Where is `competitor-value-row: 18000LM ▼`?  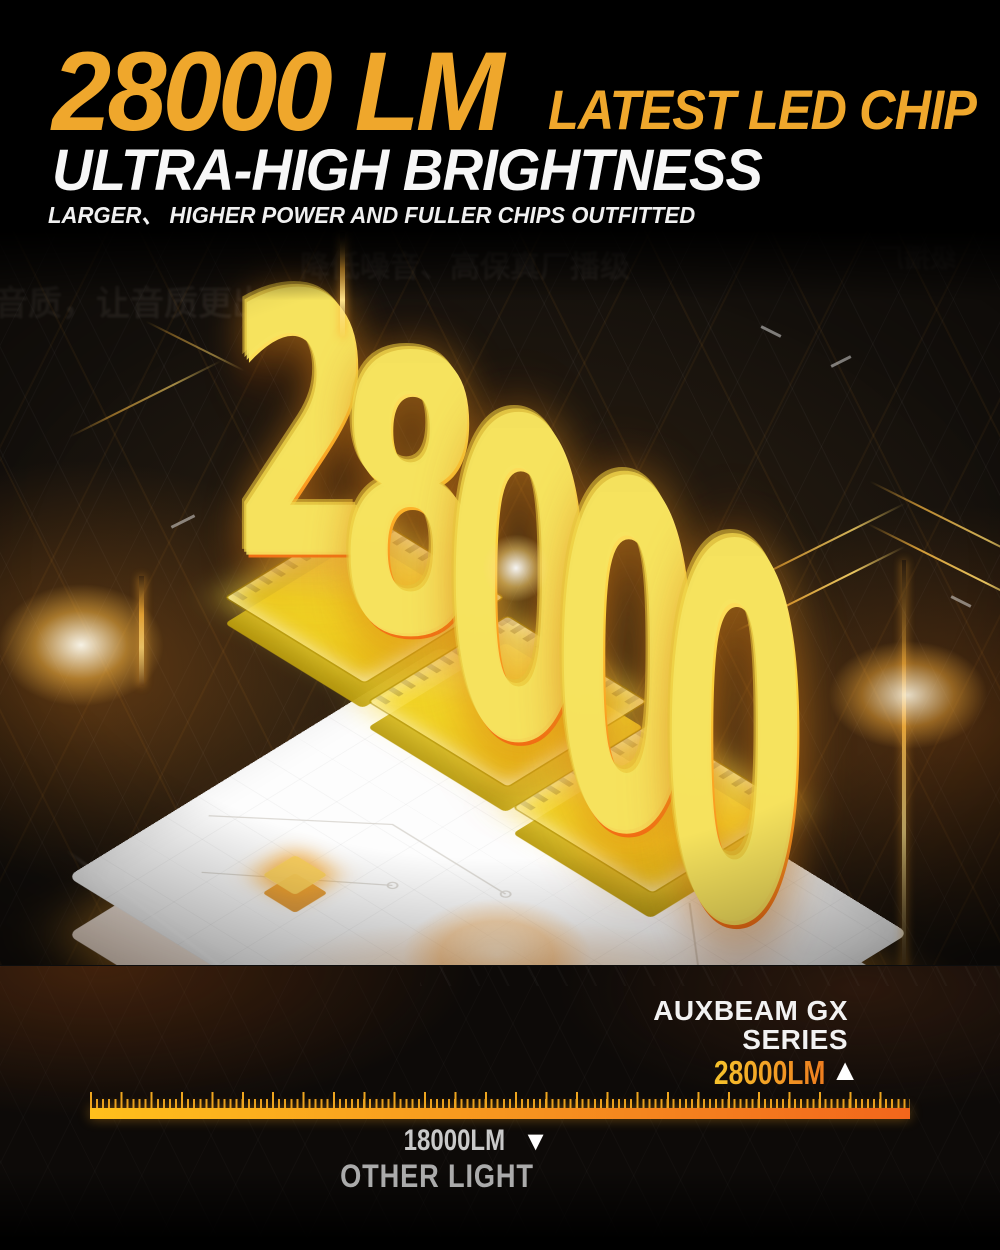
competitor-value-row: 18000LM ▼ is located at coordinates (470, 1141).